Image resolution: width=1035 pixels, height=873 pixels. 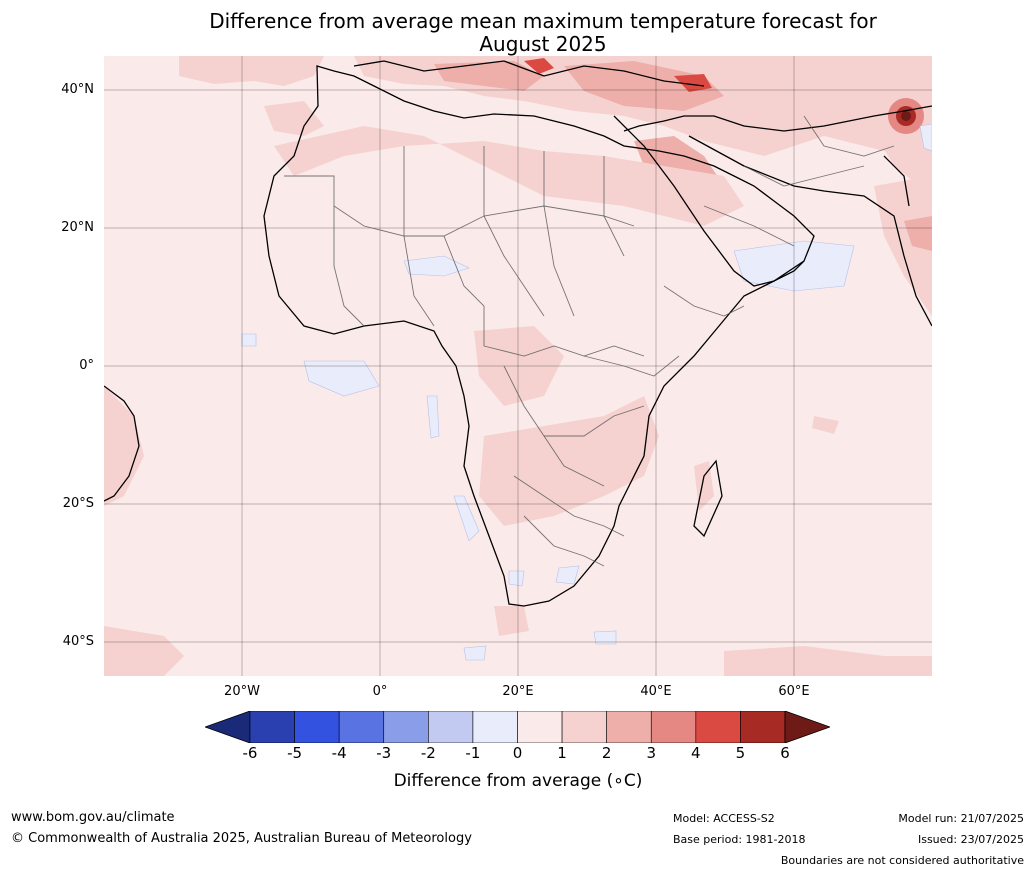 I want to click on base-period-text: Base period: 1981-2018, so click(x=739, y=839).